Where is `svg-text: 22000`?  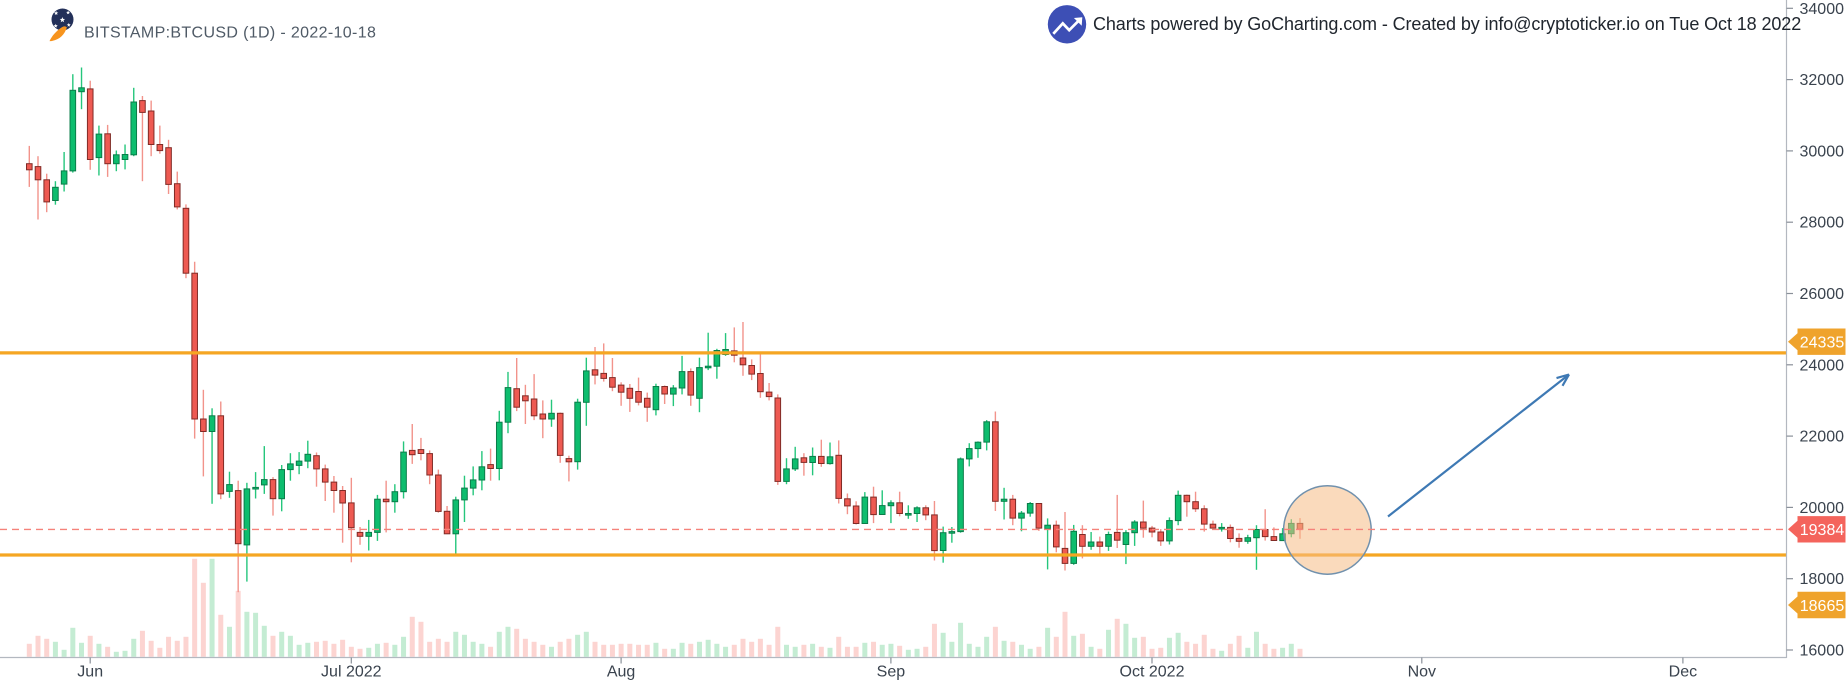
svg-text: 22000 is located at coordinates (1822, 437).